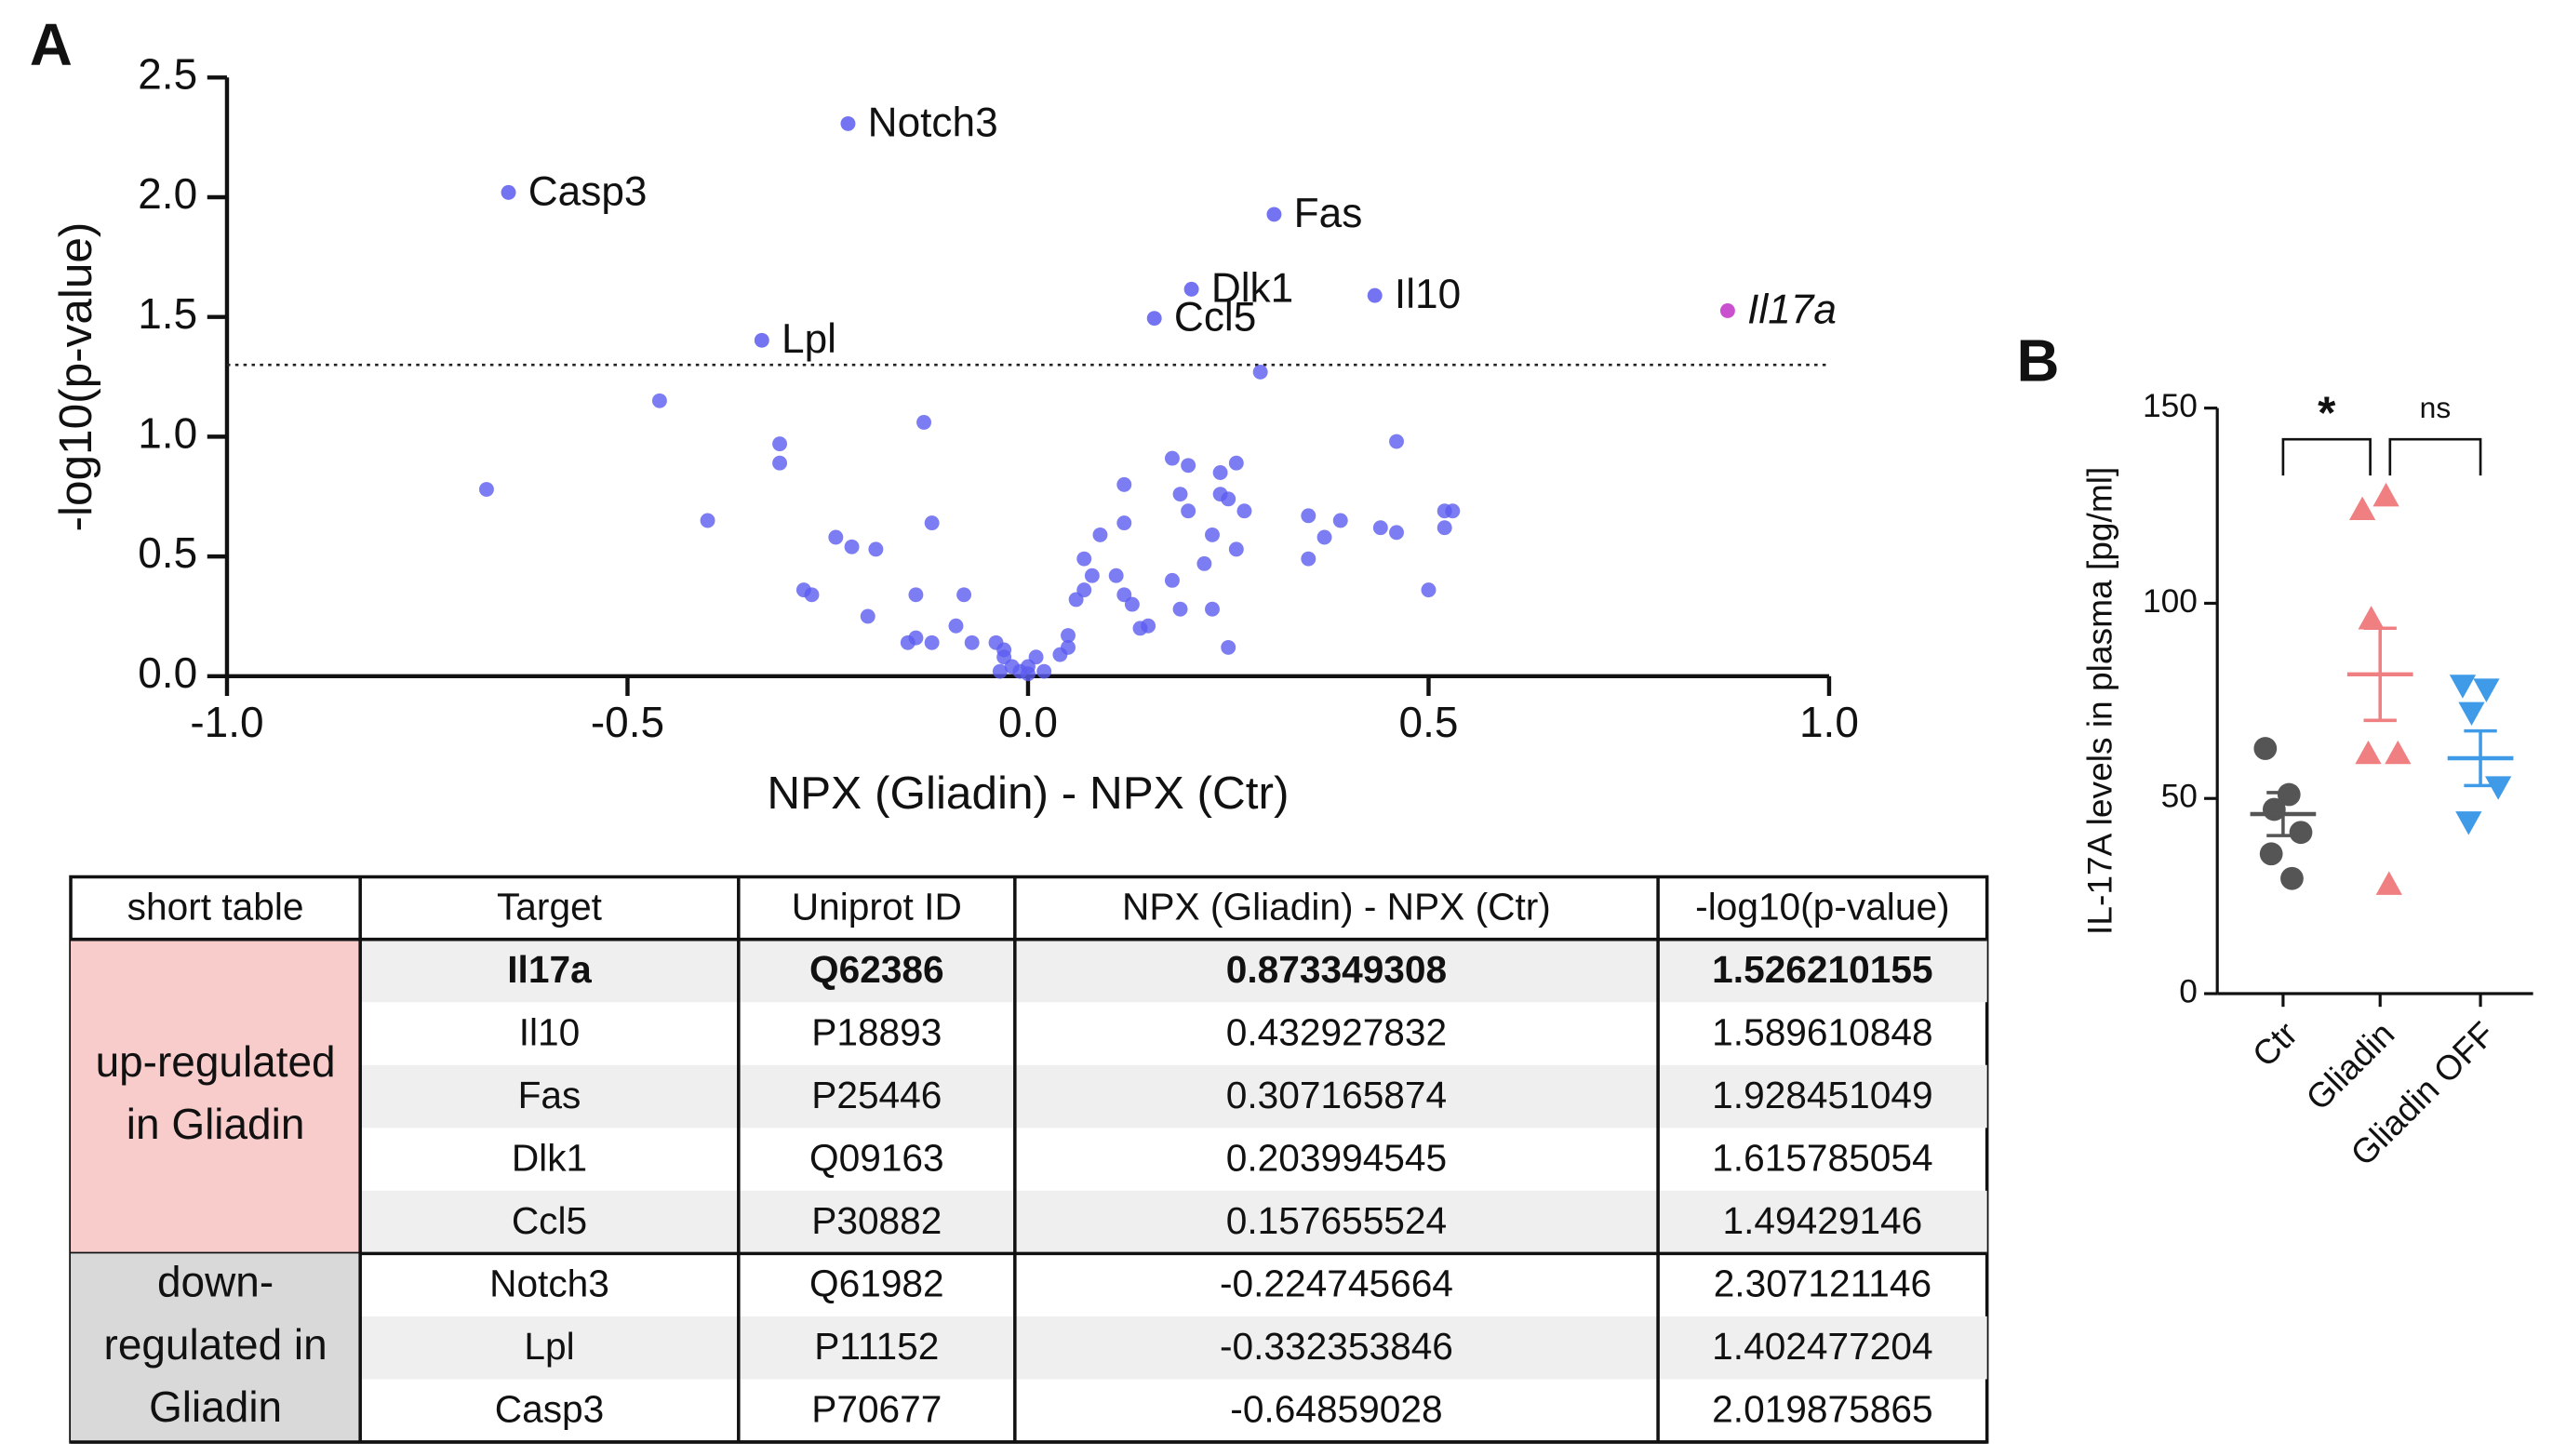  Describe the element at coordinates (1822, 1346) in the screenshot. I see `table-cell: 1.402477204` at that location.